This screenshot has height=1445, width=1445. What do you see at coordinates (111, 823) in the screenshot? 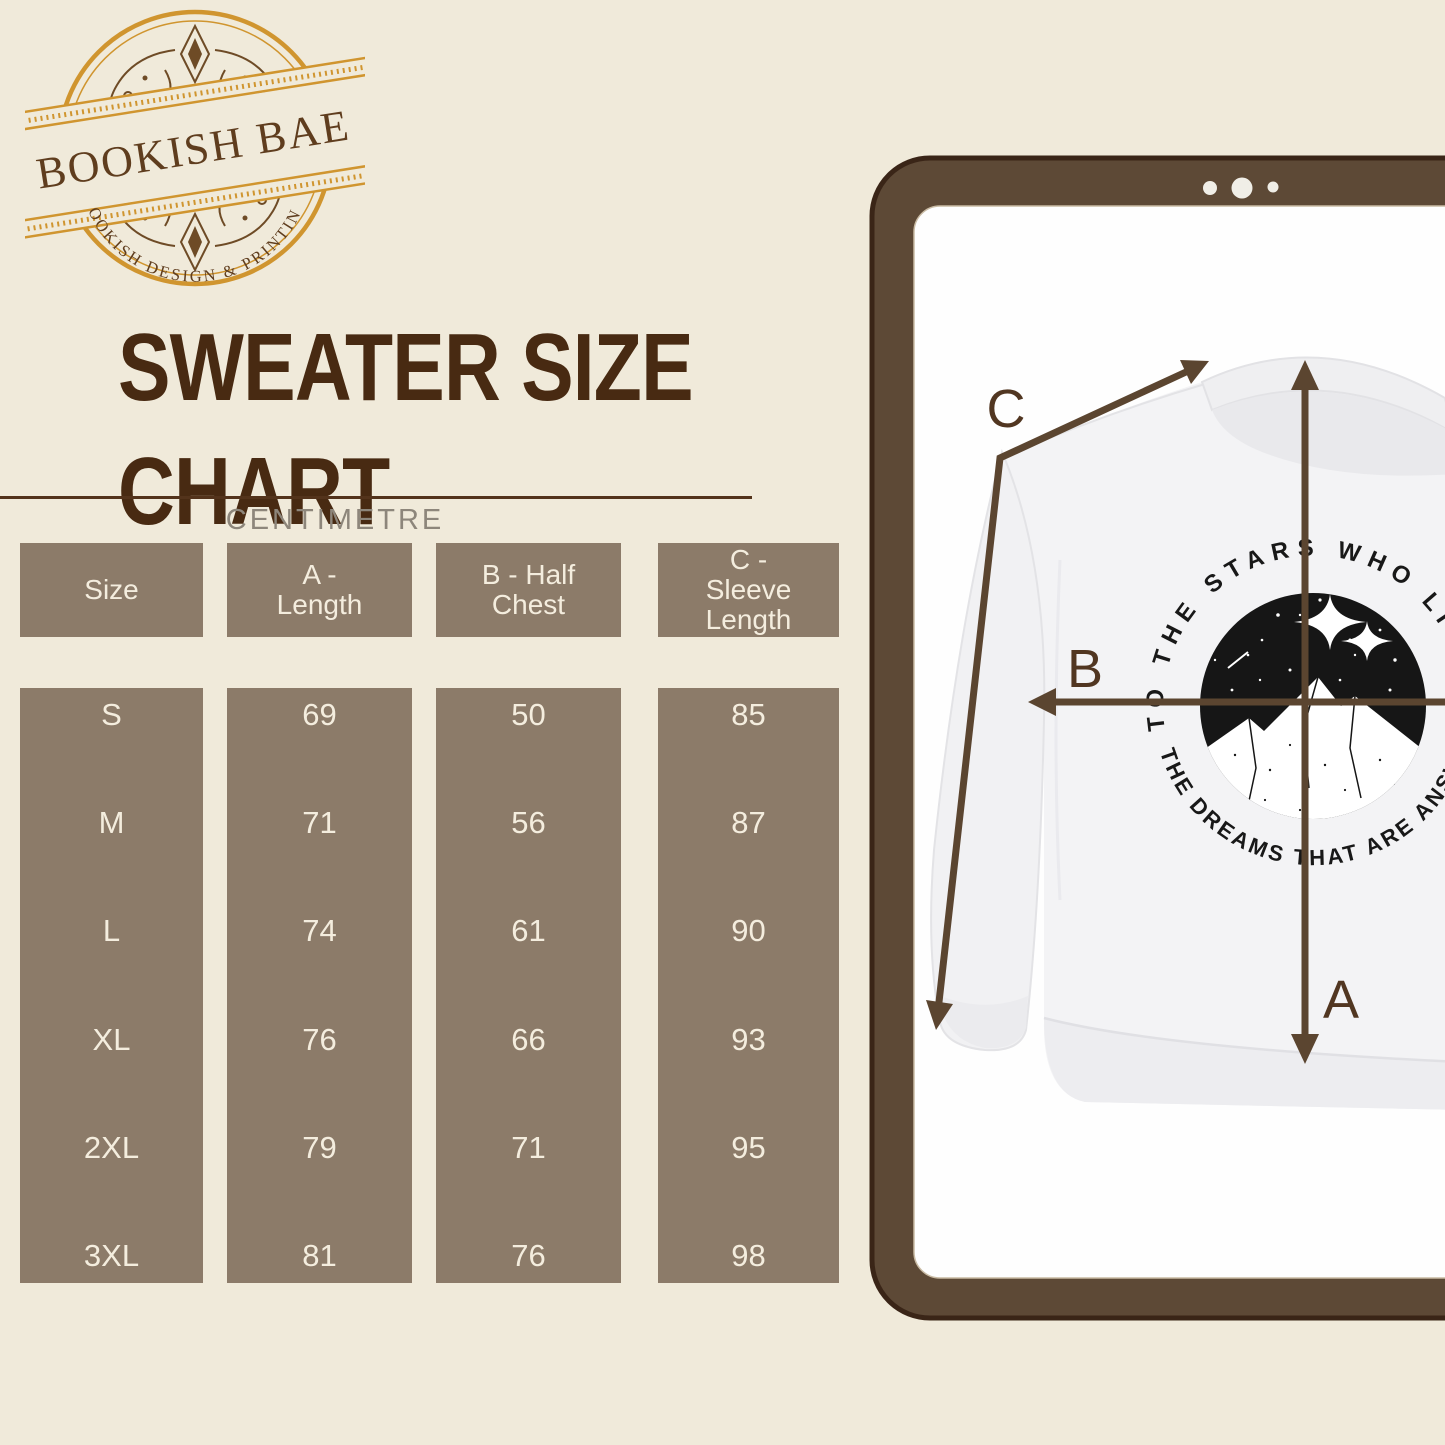
I see `size-cell: M` at bounding box center [111, 823].